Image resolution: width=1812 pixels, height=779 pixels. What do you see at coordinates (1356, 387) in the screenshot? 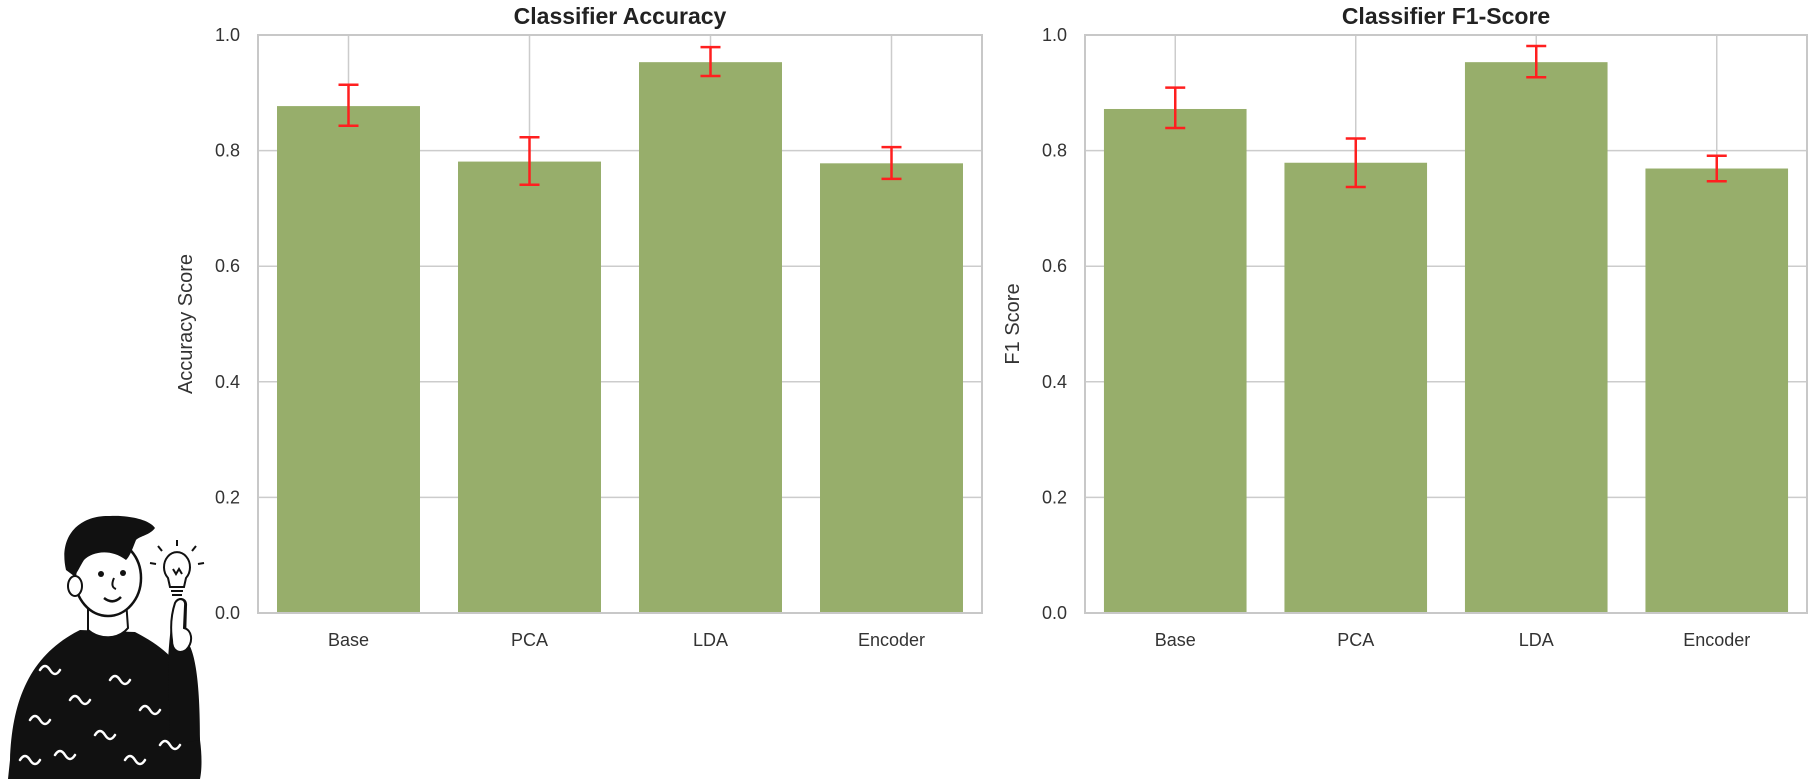
I see `f1-bar-pca` at bounding box center [1356, 387].